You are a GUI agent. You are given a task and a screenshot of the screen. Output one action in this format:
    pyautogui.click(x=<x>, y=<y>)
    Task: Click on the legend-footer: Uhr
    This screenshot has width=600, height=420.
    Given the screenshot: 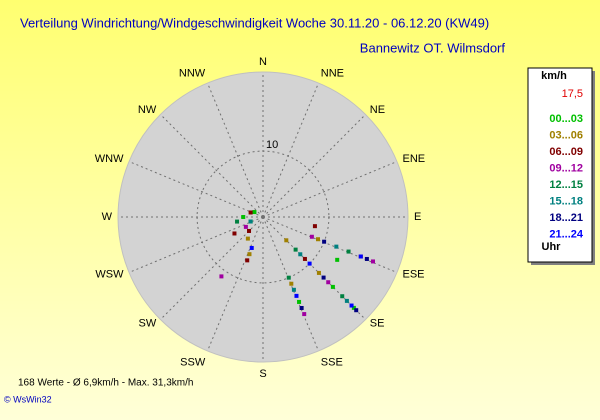 What is the action you would take?
    pyautogui.click(x=552, y=247)
    